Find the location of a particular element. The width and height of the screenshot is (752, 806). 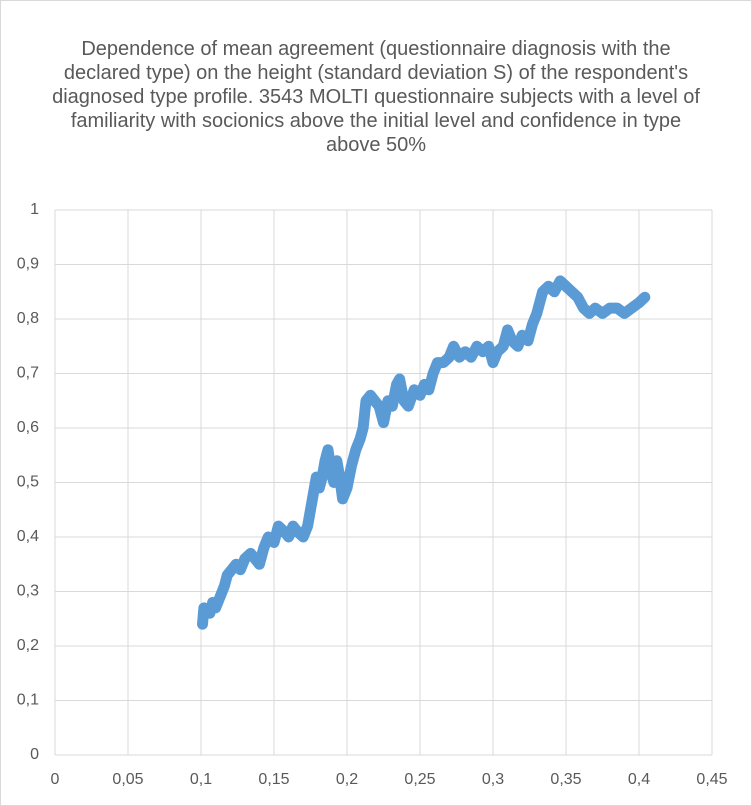

x-tick-label: 0,05 is located at coordinates (127, 779).